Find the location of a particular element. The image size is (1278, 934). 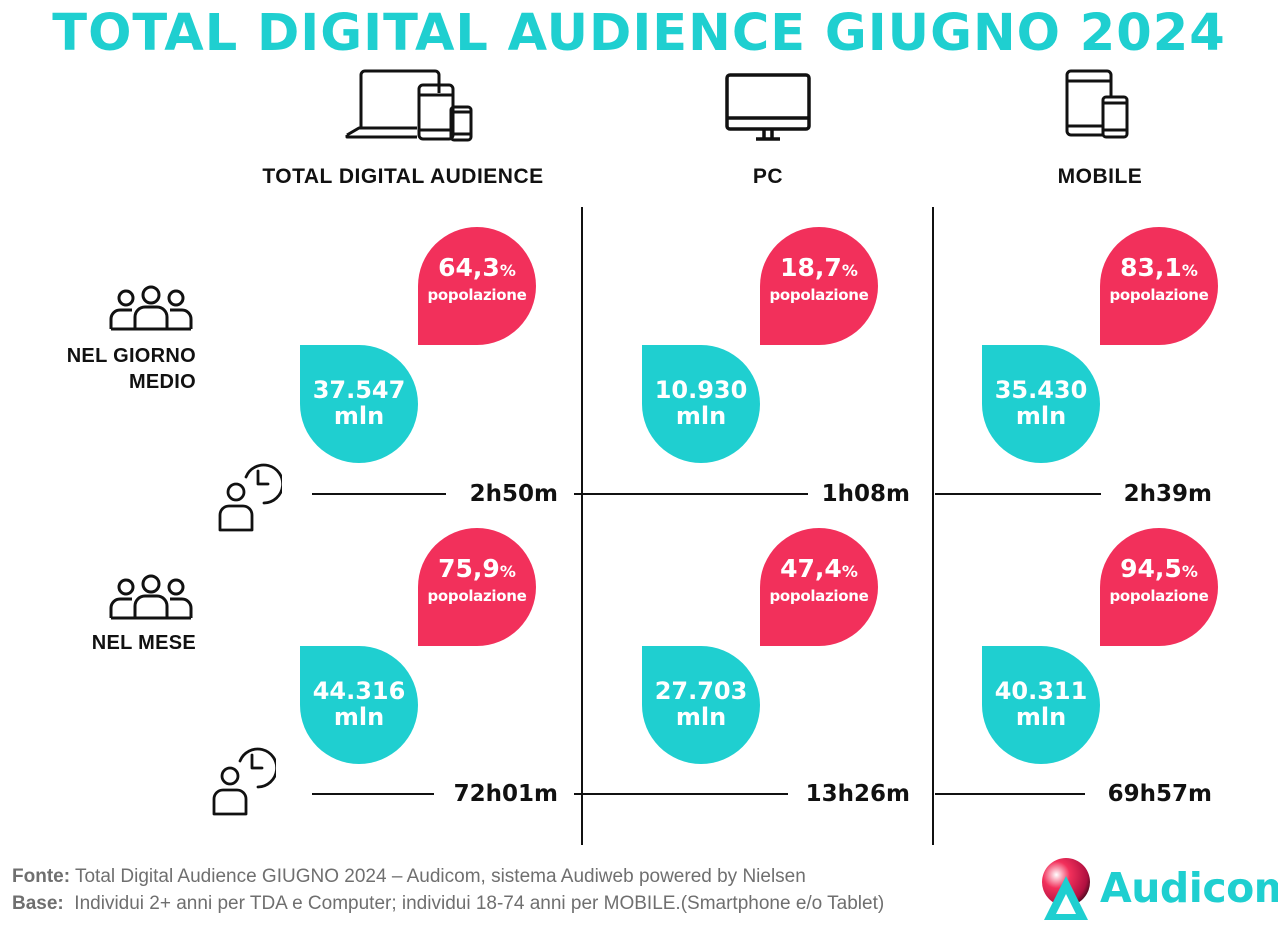

audience-users-badge: 27.703 mln is located at coordinates (701, 705).